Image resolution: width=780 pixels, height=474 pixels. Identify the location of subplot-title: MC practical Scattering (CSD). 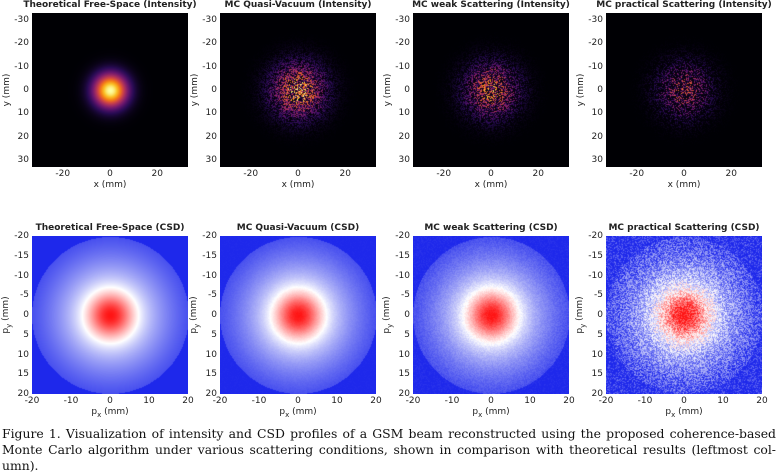
(684, 228).